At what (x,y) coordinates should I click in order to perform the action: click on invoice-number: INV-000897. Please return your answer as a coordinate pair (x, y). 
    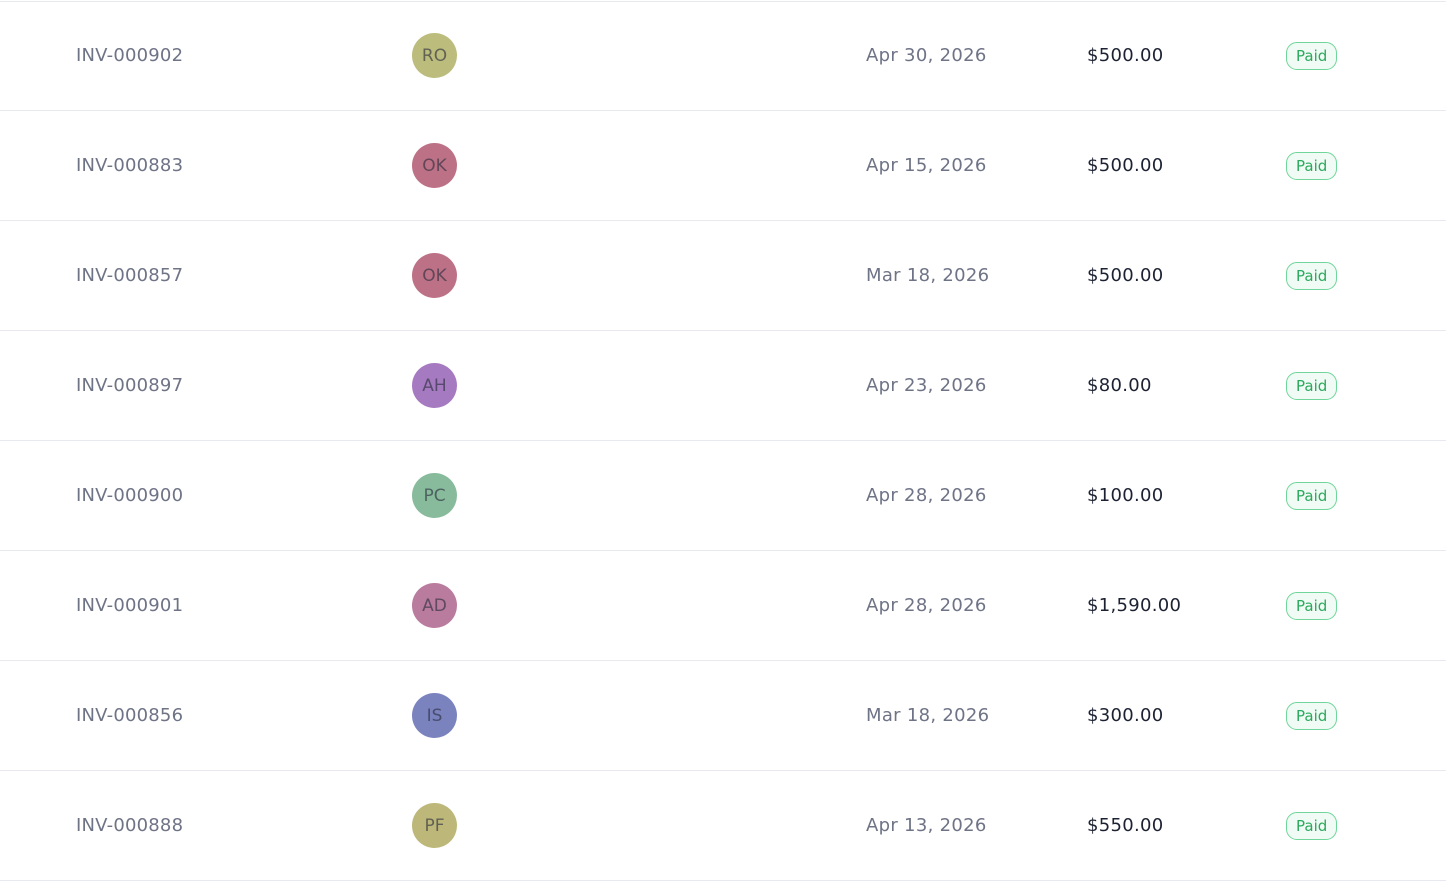
    Looking at the image, I should click on (130, 385).